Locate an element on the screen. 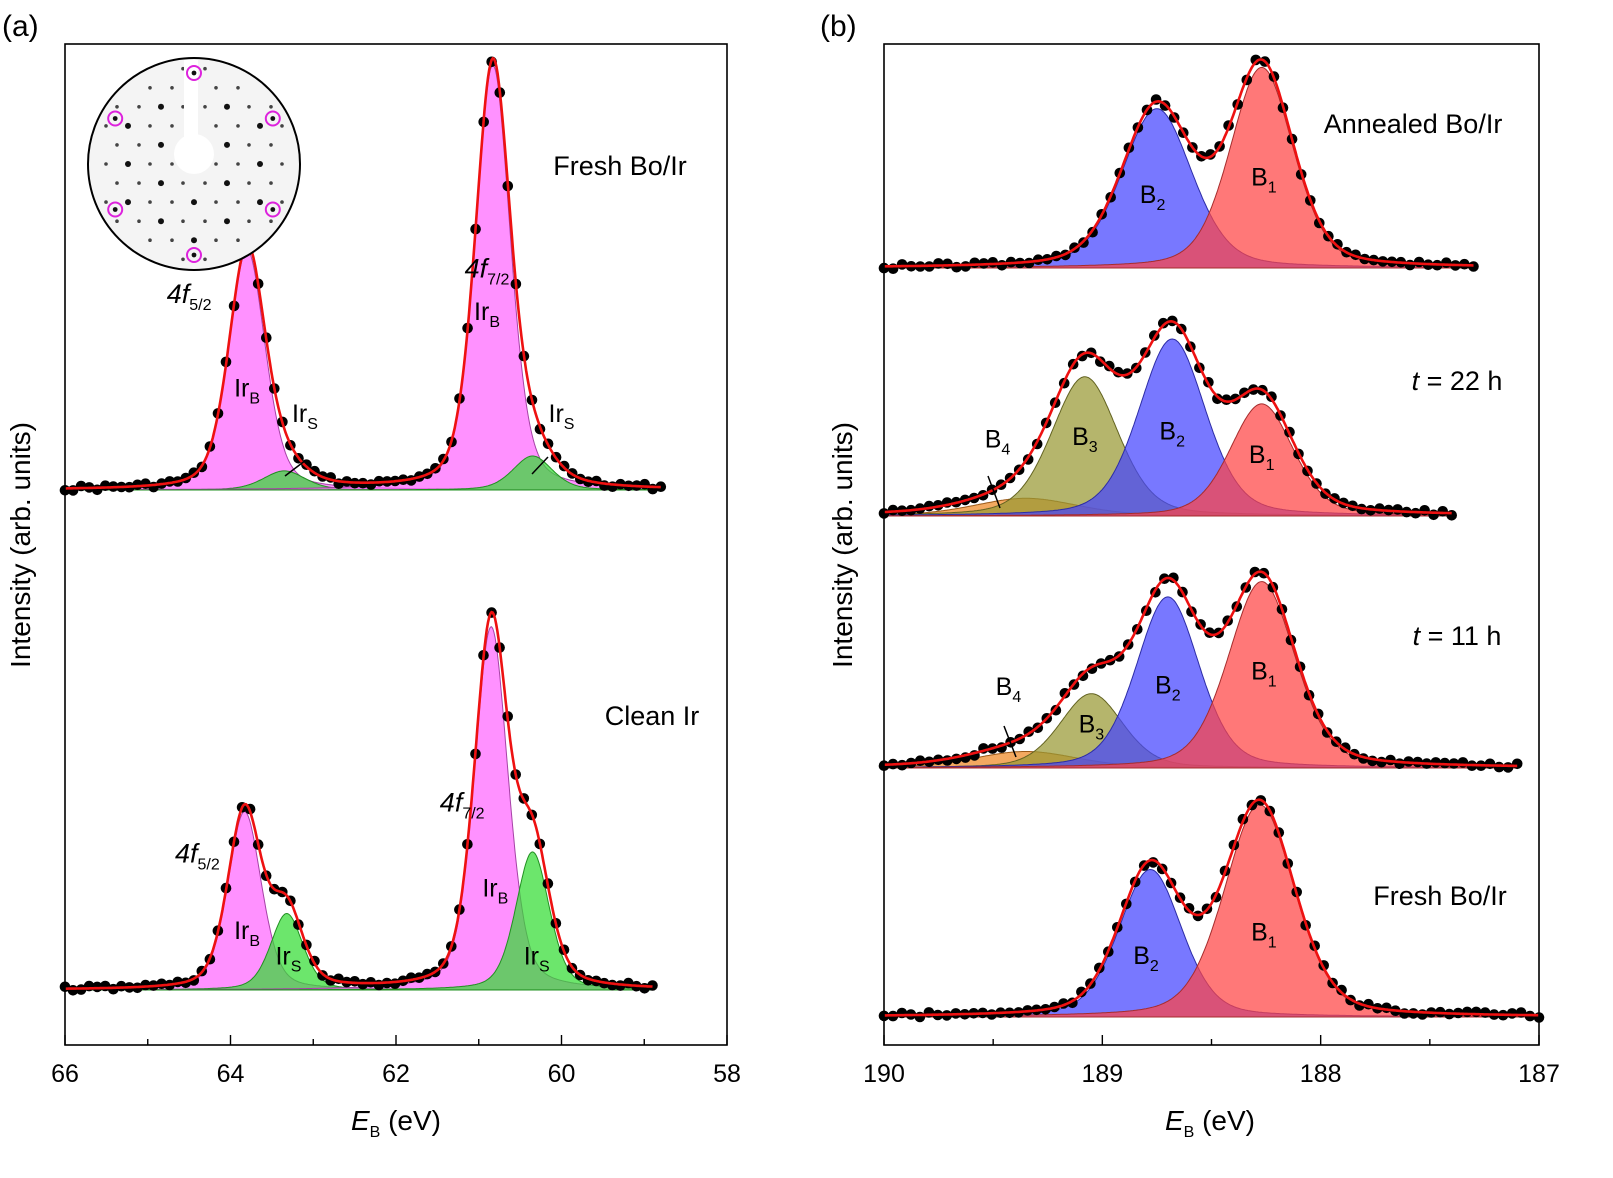  leed-inset is located at coordinates (194, 164).